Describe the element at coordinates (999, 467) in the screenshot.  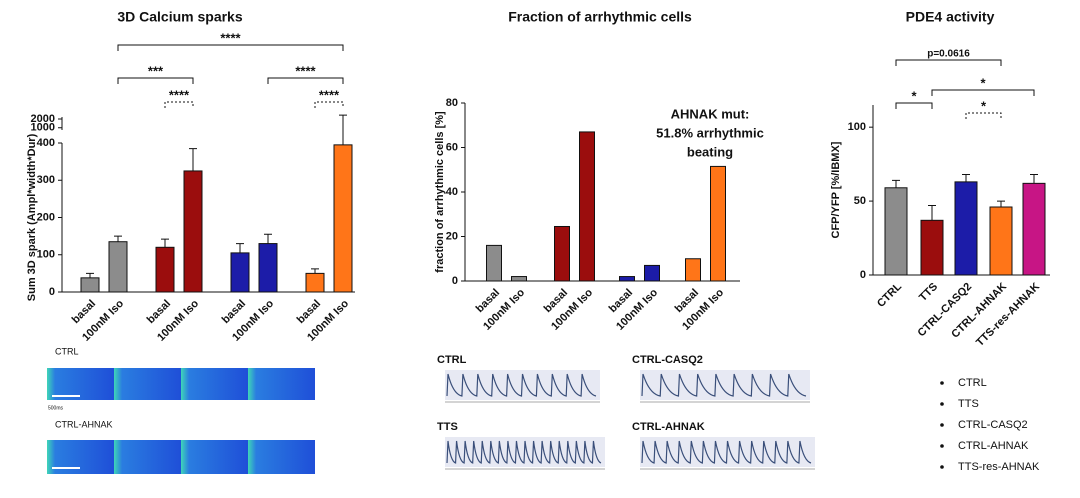
I see `legend-label: TTS-res-AHNAK` at that location.